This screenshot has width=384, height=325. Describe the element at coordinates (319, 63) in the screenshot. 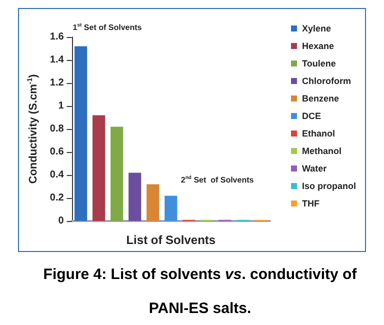

I see `legend-label: Toulene` at that location.